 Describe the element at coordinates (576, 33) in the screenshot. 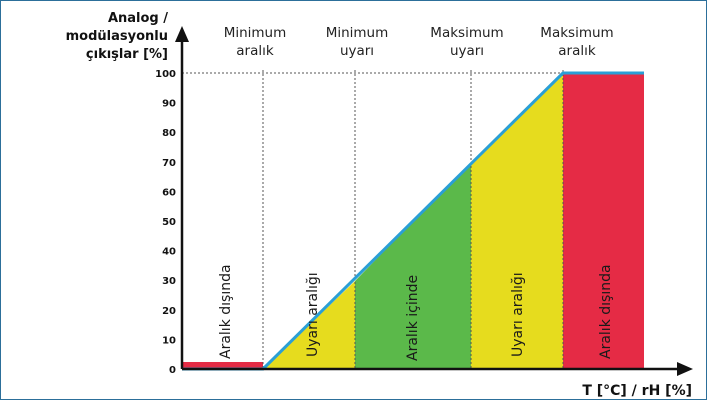

I see `header-max-range-line-1: Maksimum` at that location.